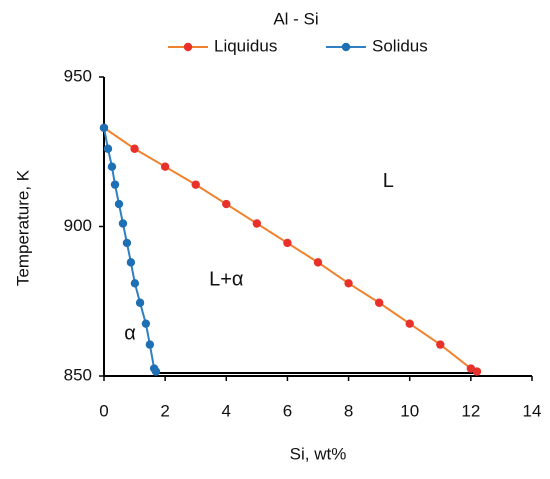 The image size is (550, 479). What do you see at coordinates (470, 410) in the screenshot?
I see `x-tick-label: 12` at bounding box center [470, 410].